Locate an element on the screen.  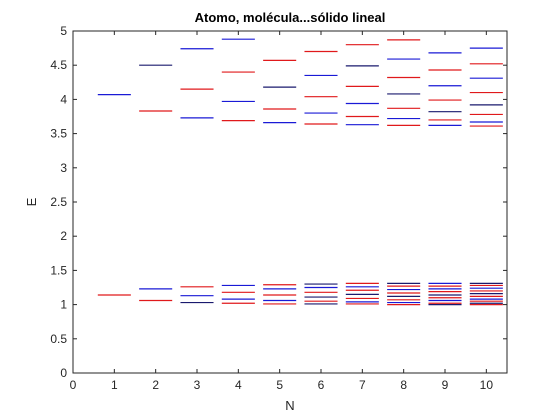
x-tick-label: 7 is located at coordinates (362, 385).